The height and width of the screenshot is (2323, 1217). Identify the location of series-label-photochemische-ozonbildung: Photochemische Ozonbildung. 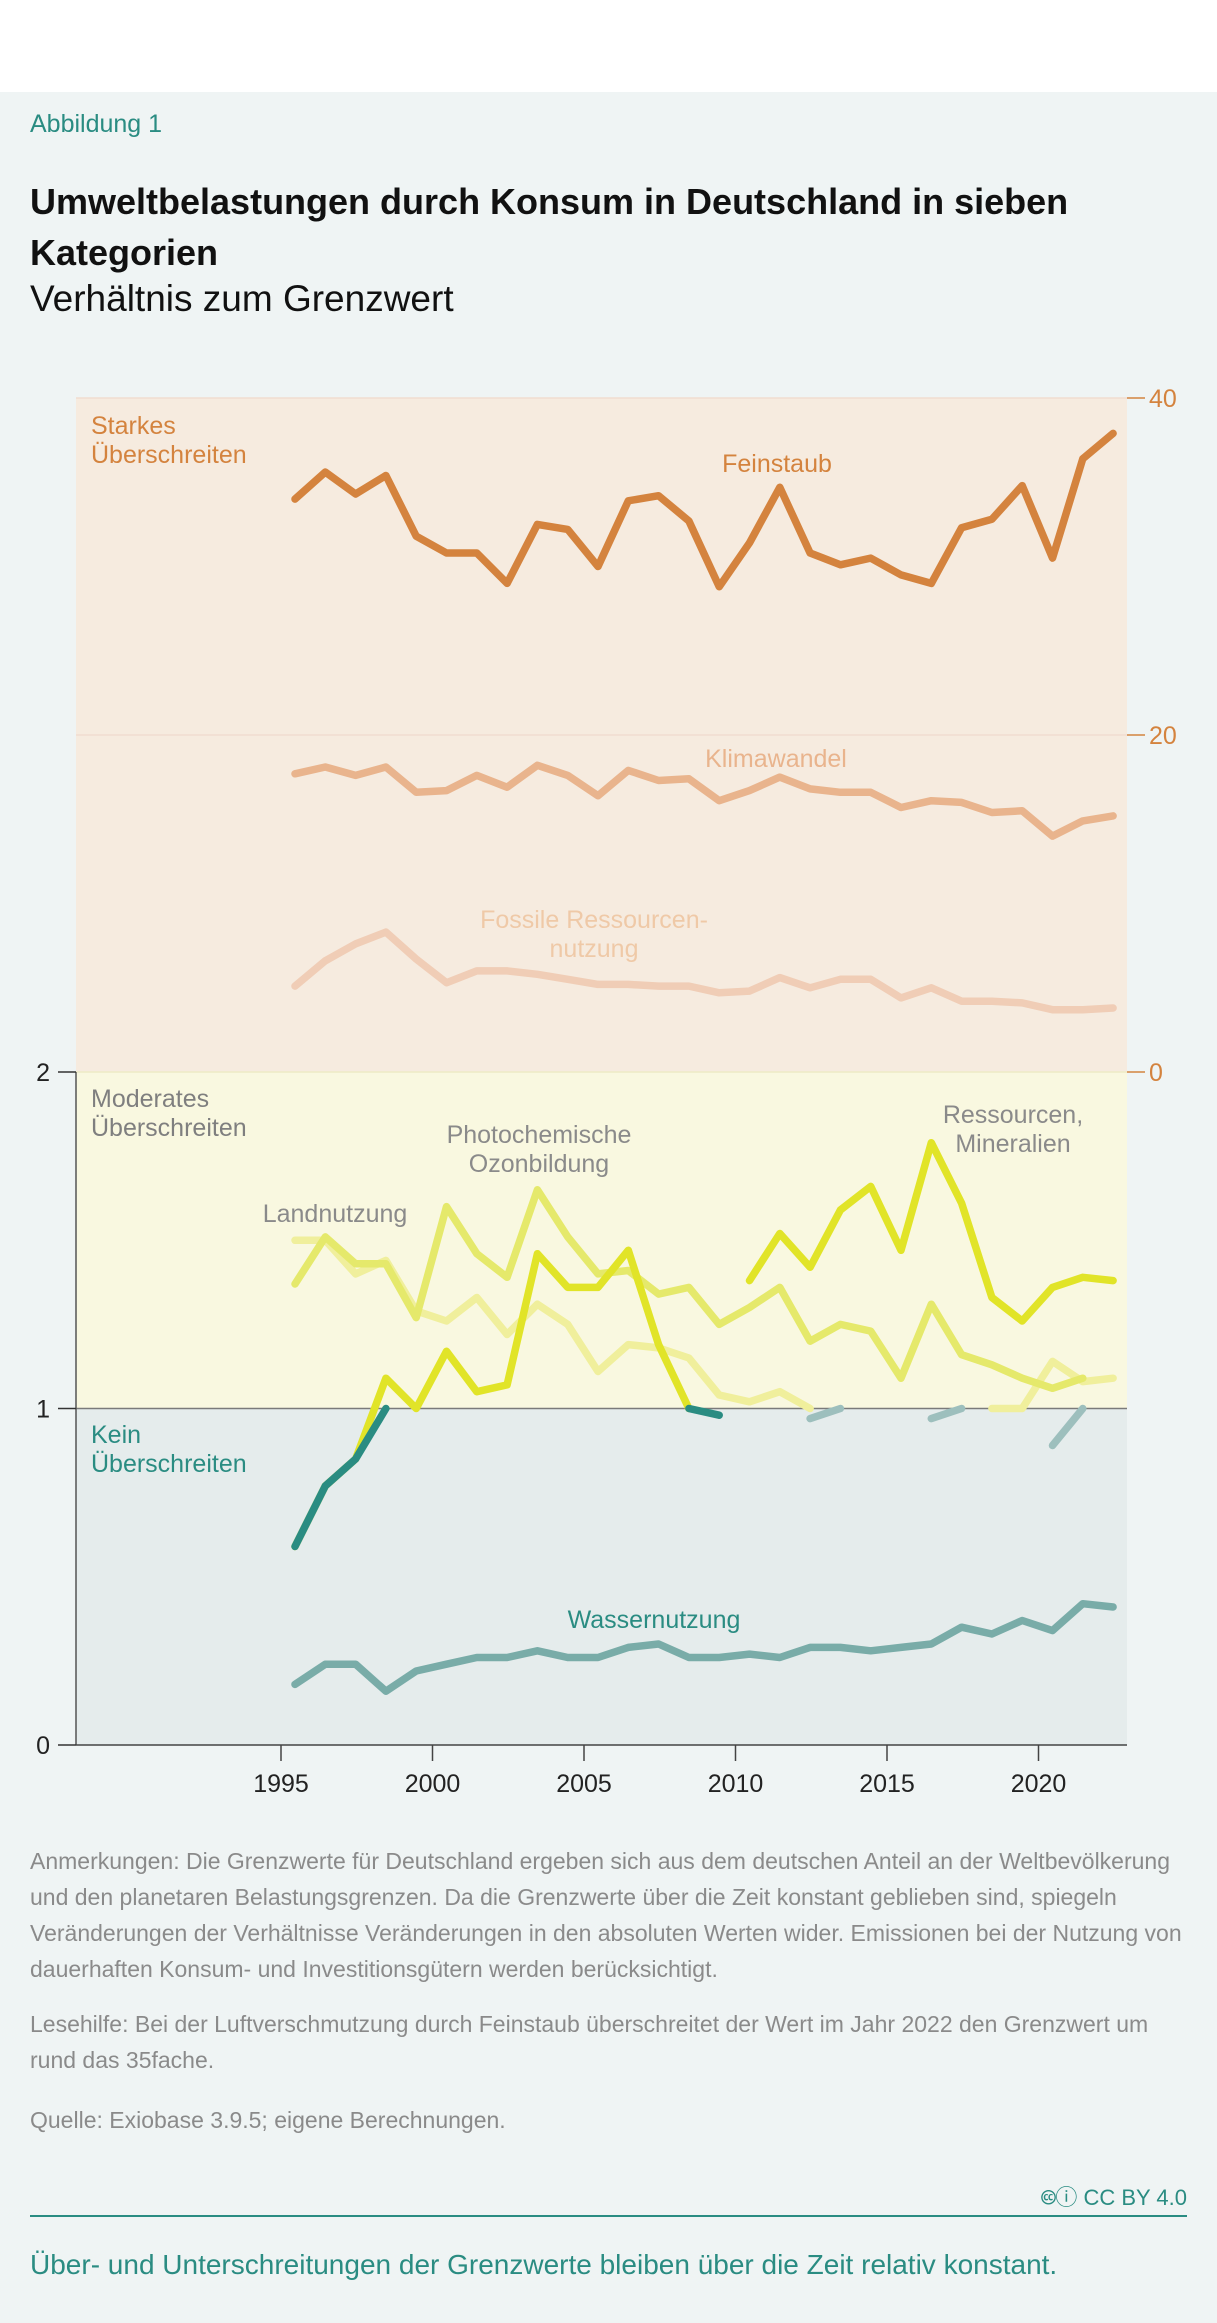
(539, 1149).